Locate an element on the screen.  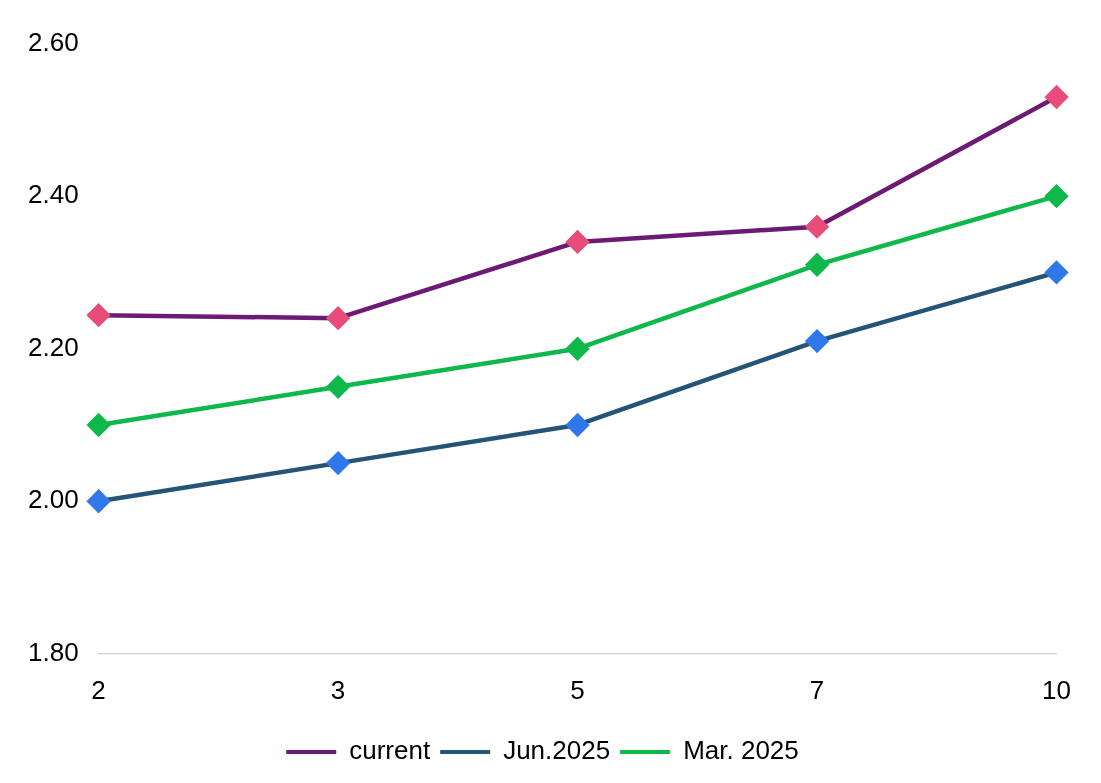
y-tick-label: 2.40 is located at coordinates (53, 194).